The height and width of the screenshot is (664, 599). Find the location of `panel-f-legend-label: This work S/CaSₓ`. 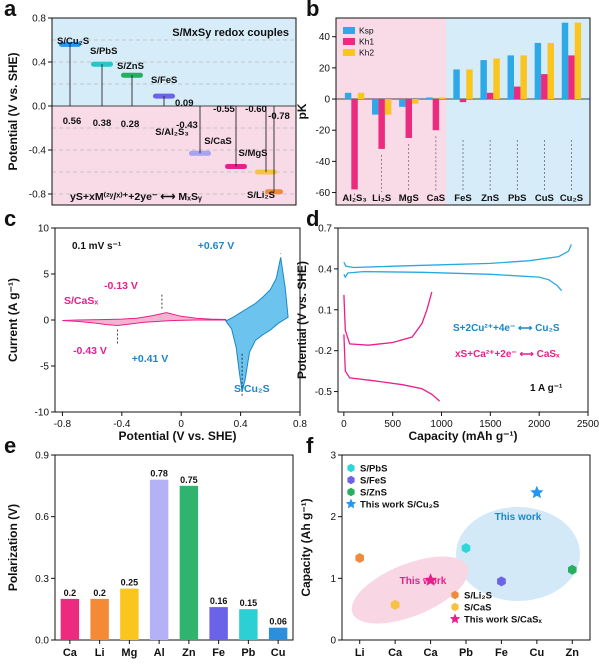

panel-f-legend-label: This work S/CaSₓ is located at coordinates (503, 620).